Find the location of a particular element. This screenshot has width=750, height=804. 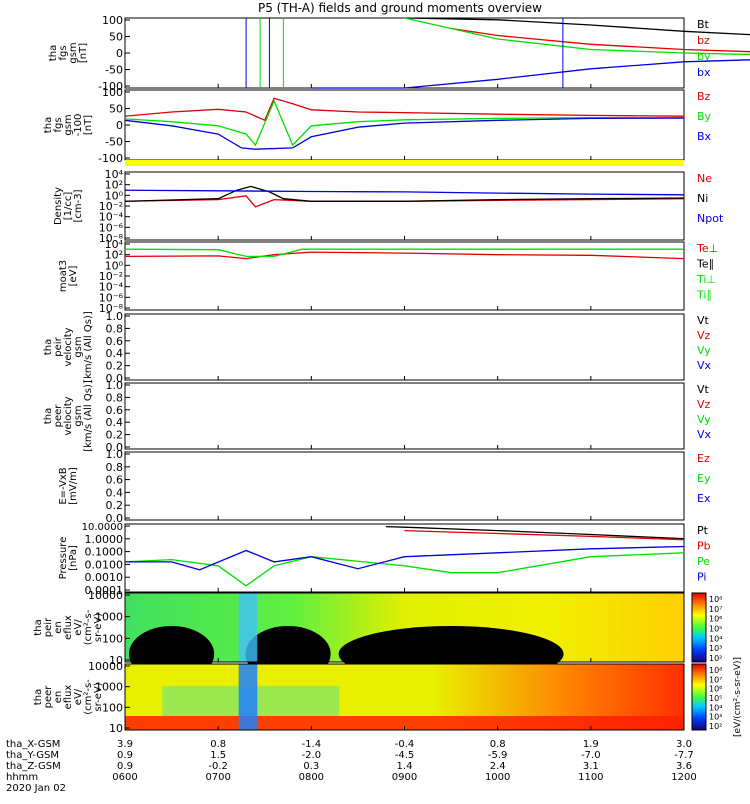

x-axis-value: 1.9 is located at coordinates (591, 744).